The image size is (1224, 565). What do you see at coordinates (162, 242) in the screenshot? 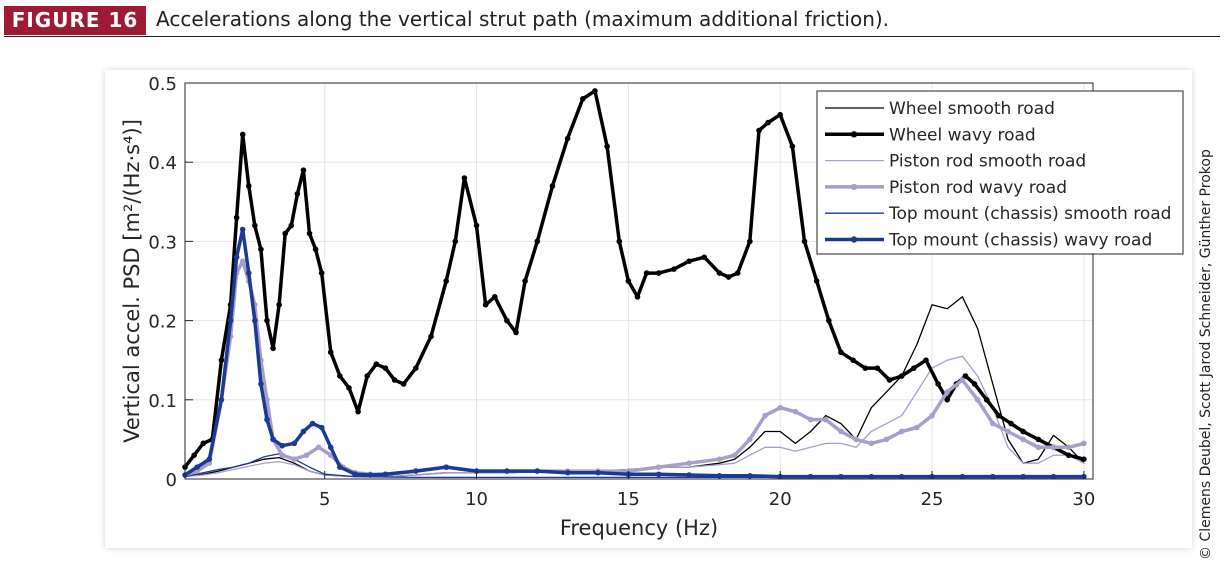
I see `y-tick-label: 0.3` at bounding box center [162, 242].